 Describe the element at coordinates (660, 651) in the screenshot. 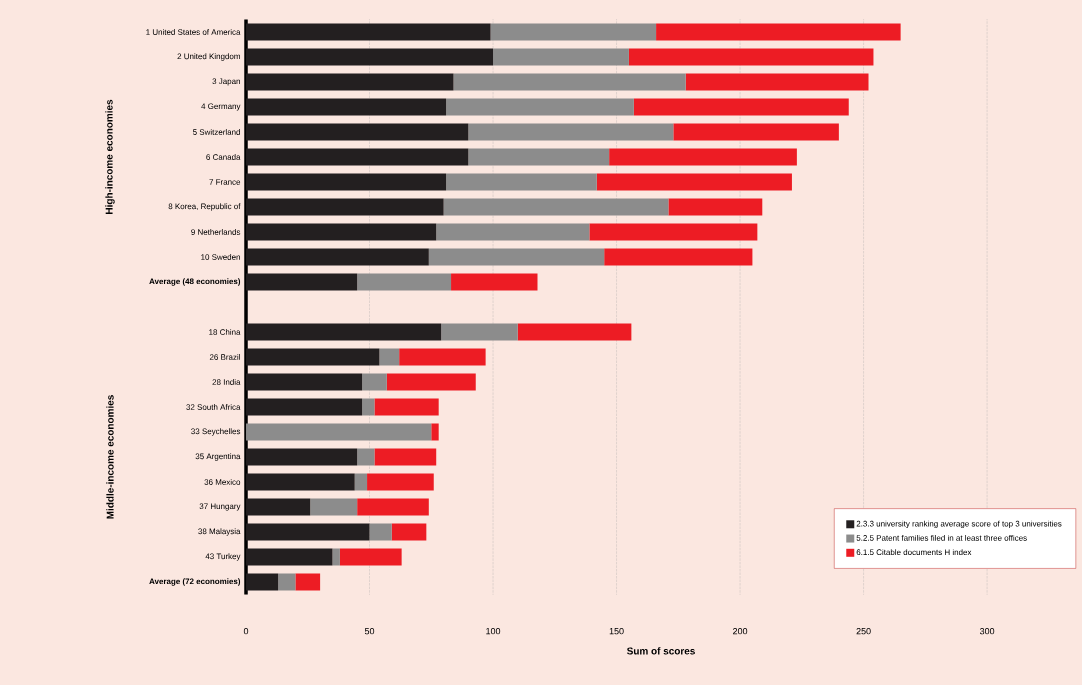

I see `x-axis-title: Sum of scores` at that location.